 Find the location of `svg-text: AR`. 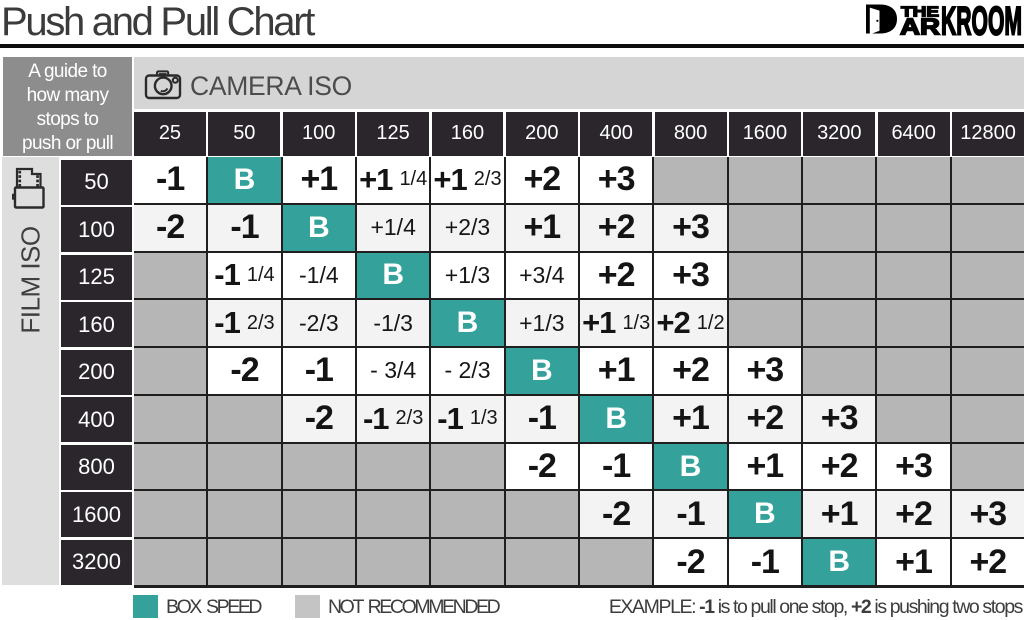

svg-text: AR is located at coordinates (920, 25).